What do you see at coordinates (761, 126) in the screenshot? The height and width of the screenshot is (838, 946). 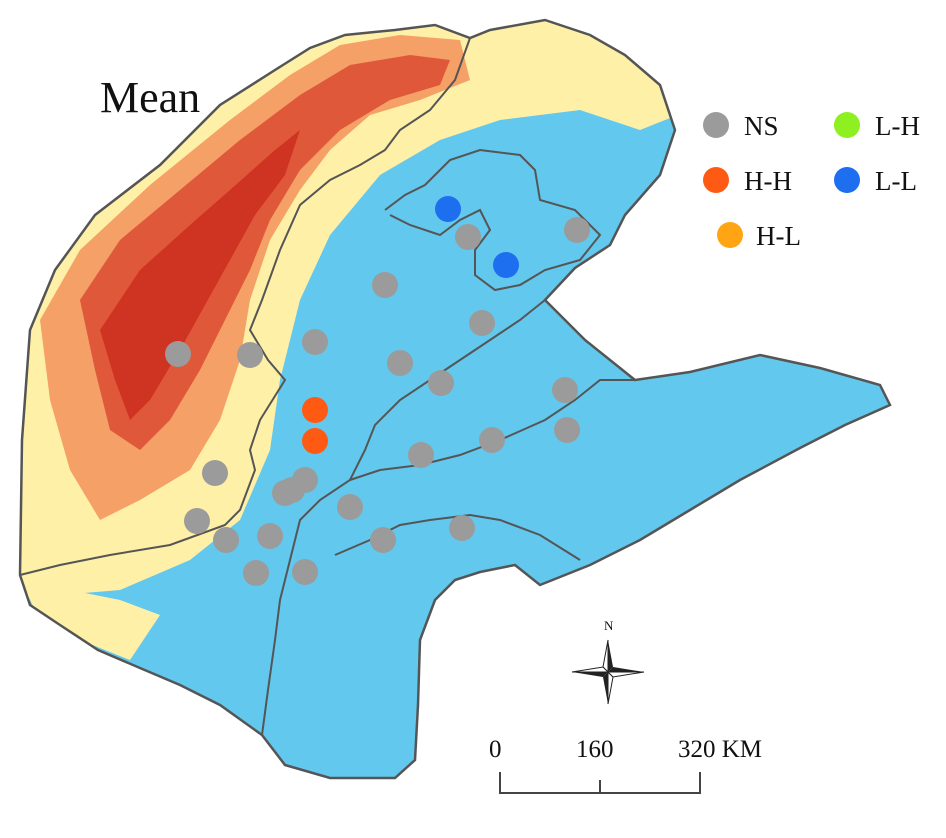 I see `legend-label-ns: NS` at bounding box center [761, 126].